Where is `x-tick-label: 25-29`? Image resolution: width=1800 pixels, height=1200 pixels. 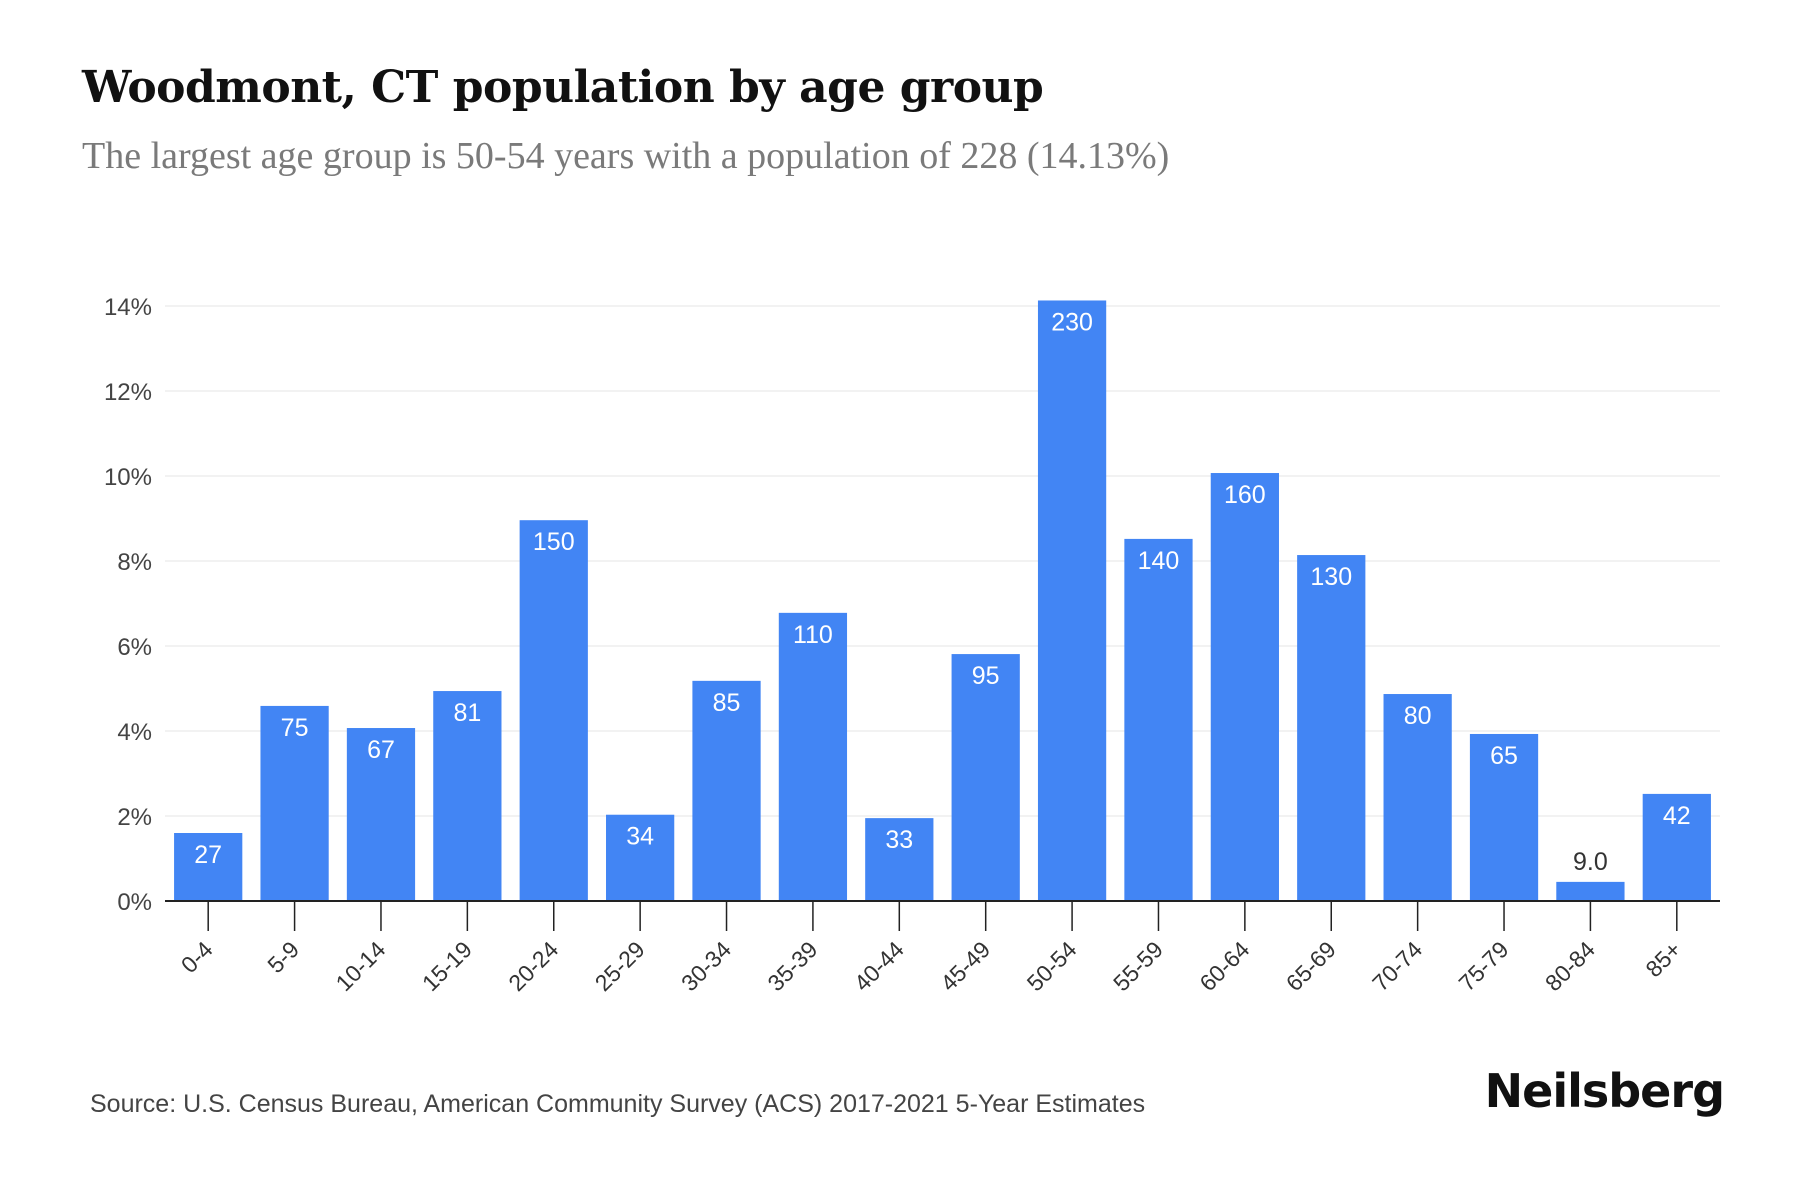 x-tick-label: 25-29 is located at coordinates (620, 966).